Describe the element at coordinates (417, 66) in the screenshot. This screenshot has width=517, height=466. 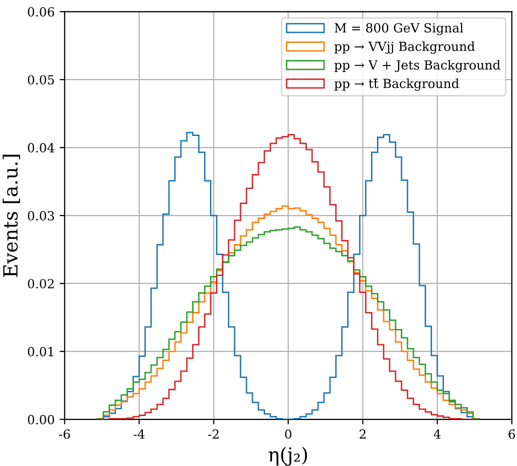
I see `legend-label: pp → V + Jets Background` at that location.